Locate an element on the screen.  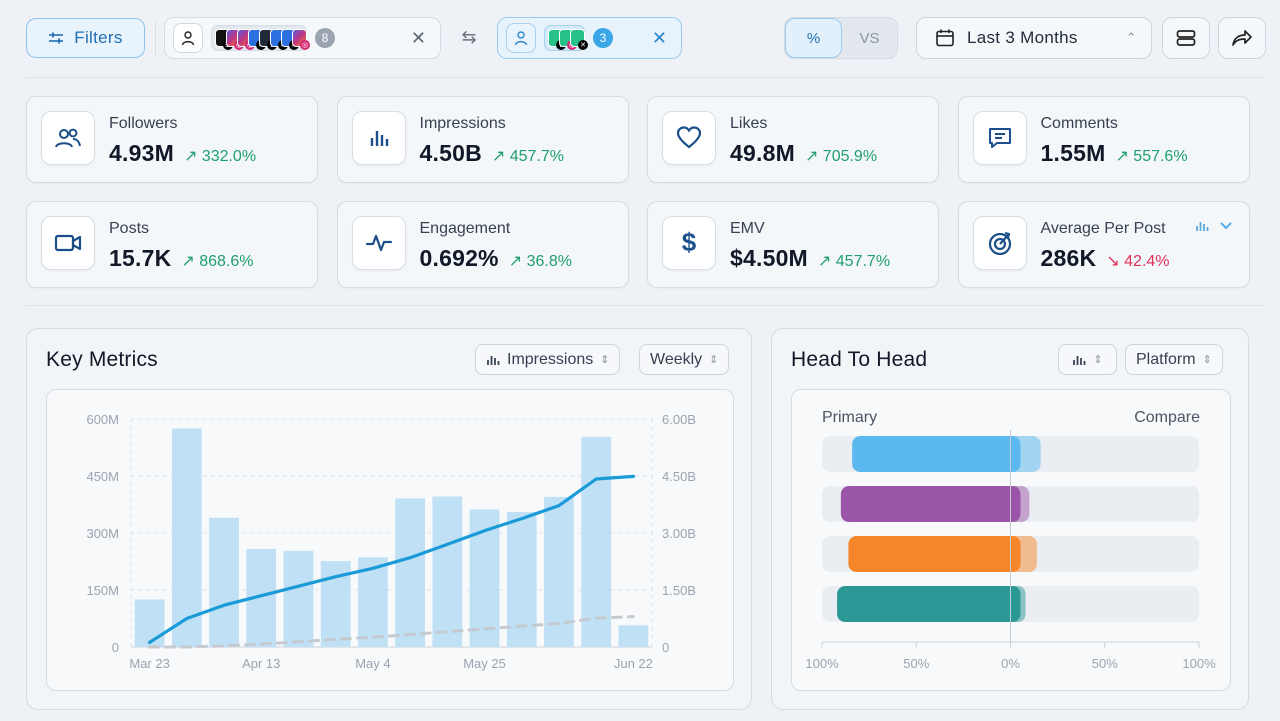
head-to-head-chart-frame: Primary Compare 100% 50% 0% 50% 100% is located at coordinates (1011, 540).